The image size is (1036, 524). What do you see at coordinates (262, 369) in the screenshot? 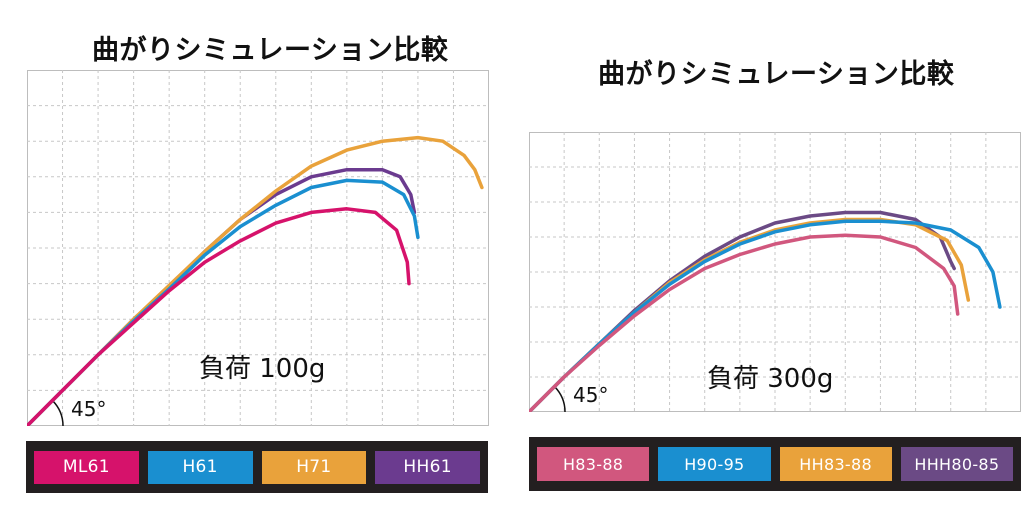
I see `load-annotation: 負荷 100g` at bounding box center [262, 369].